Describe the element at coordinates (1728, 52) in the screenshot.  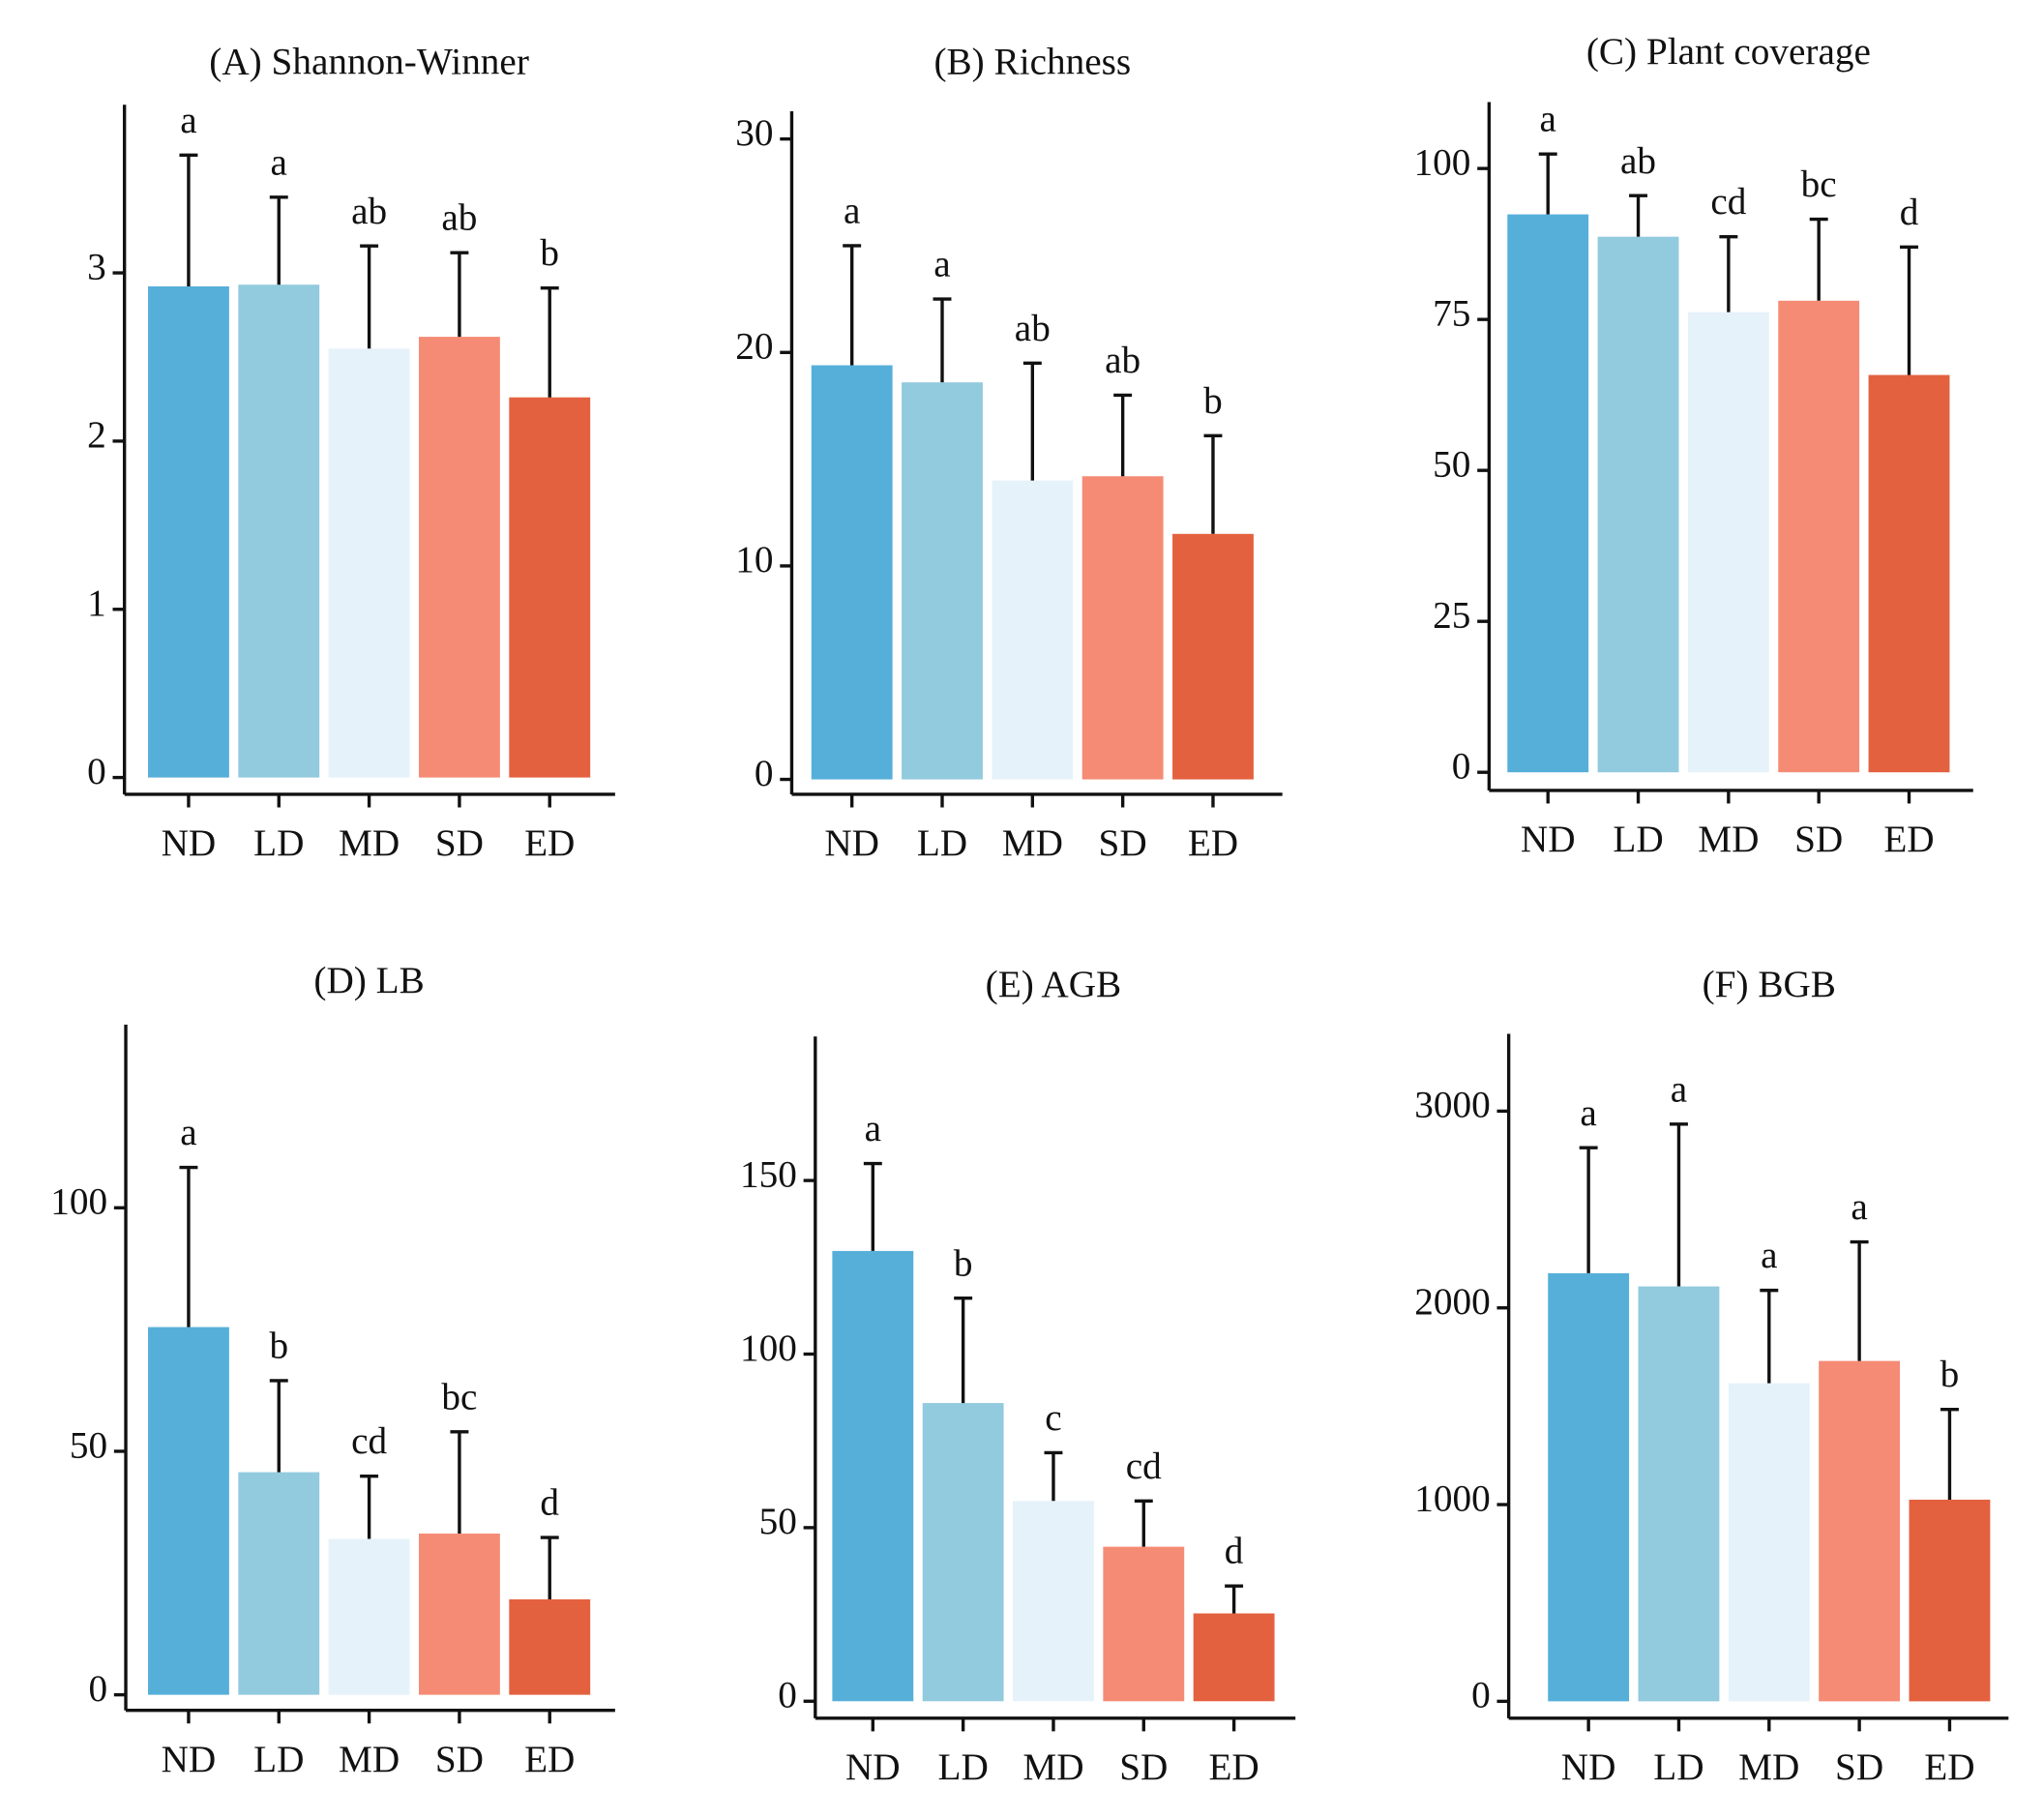
I see `chart-title: (C) Plant coverage` at that location.